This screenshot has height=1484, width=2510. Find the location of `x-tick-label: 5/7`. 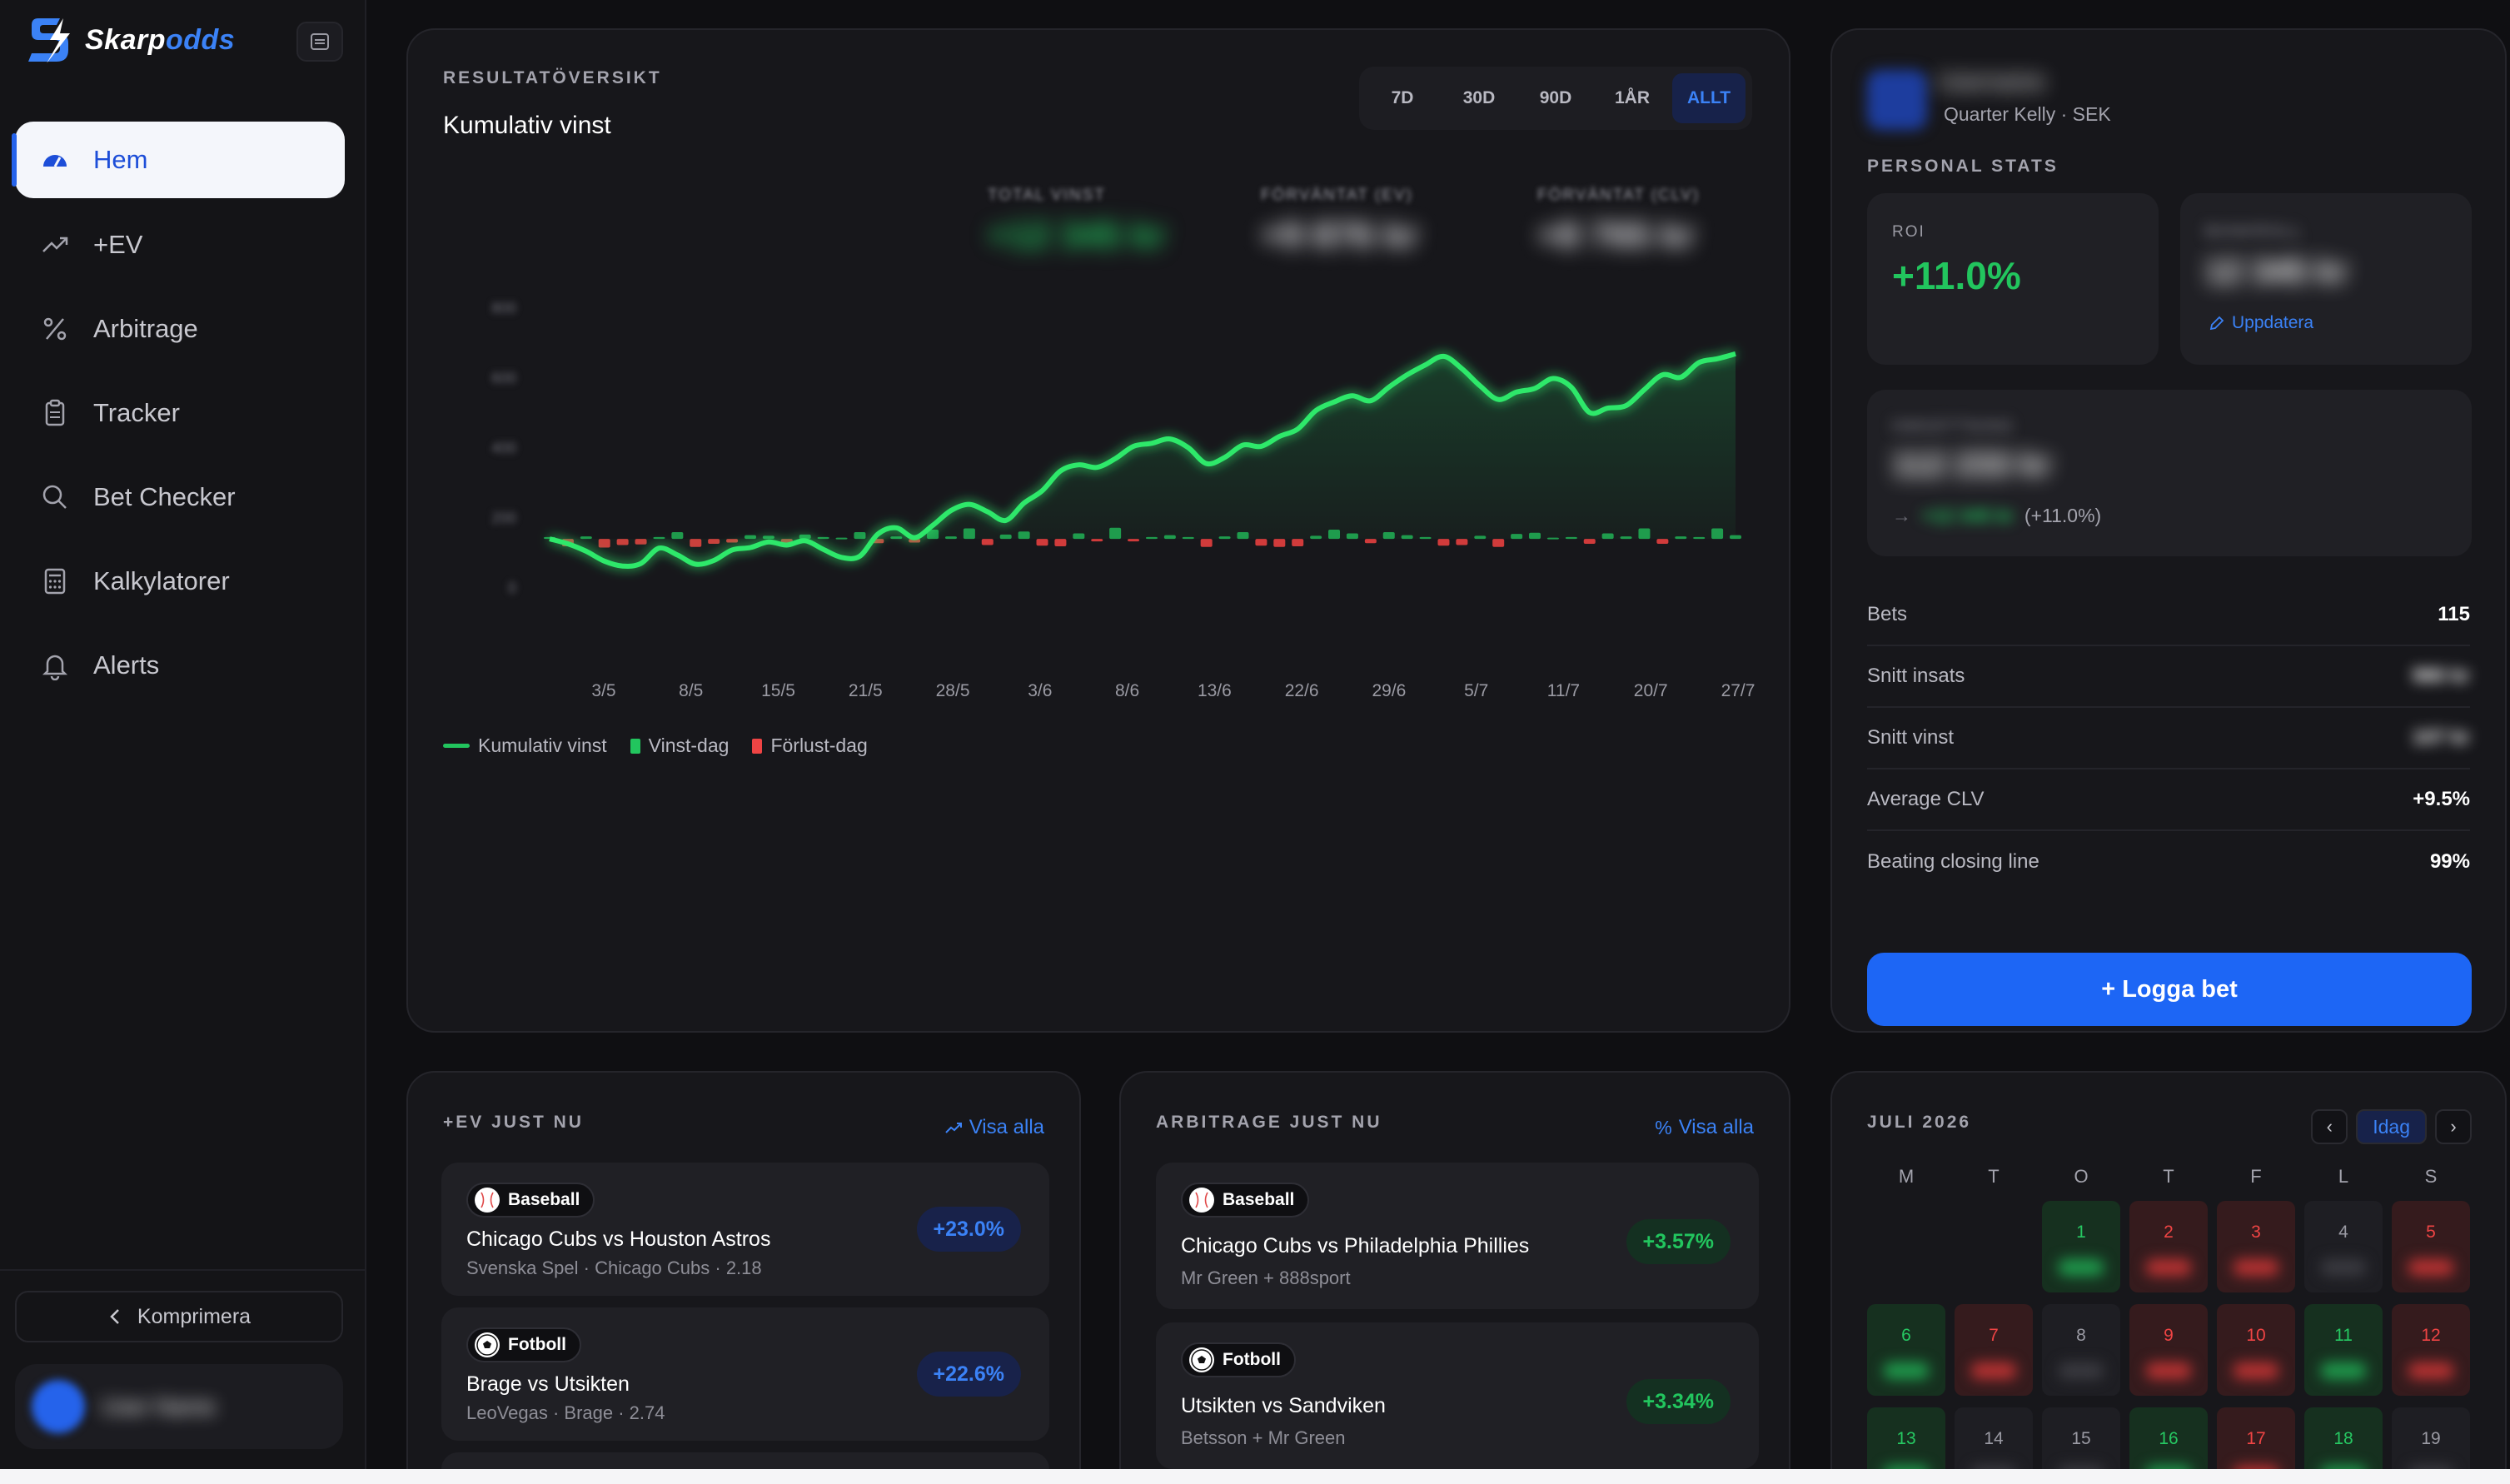

x-tick-label: 5/7 is located at coordinates (1476, 690).